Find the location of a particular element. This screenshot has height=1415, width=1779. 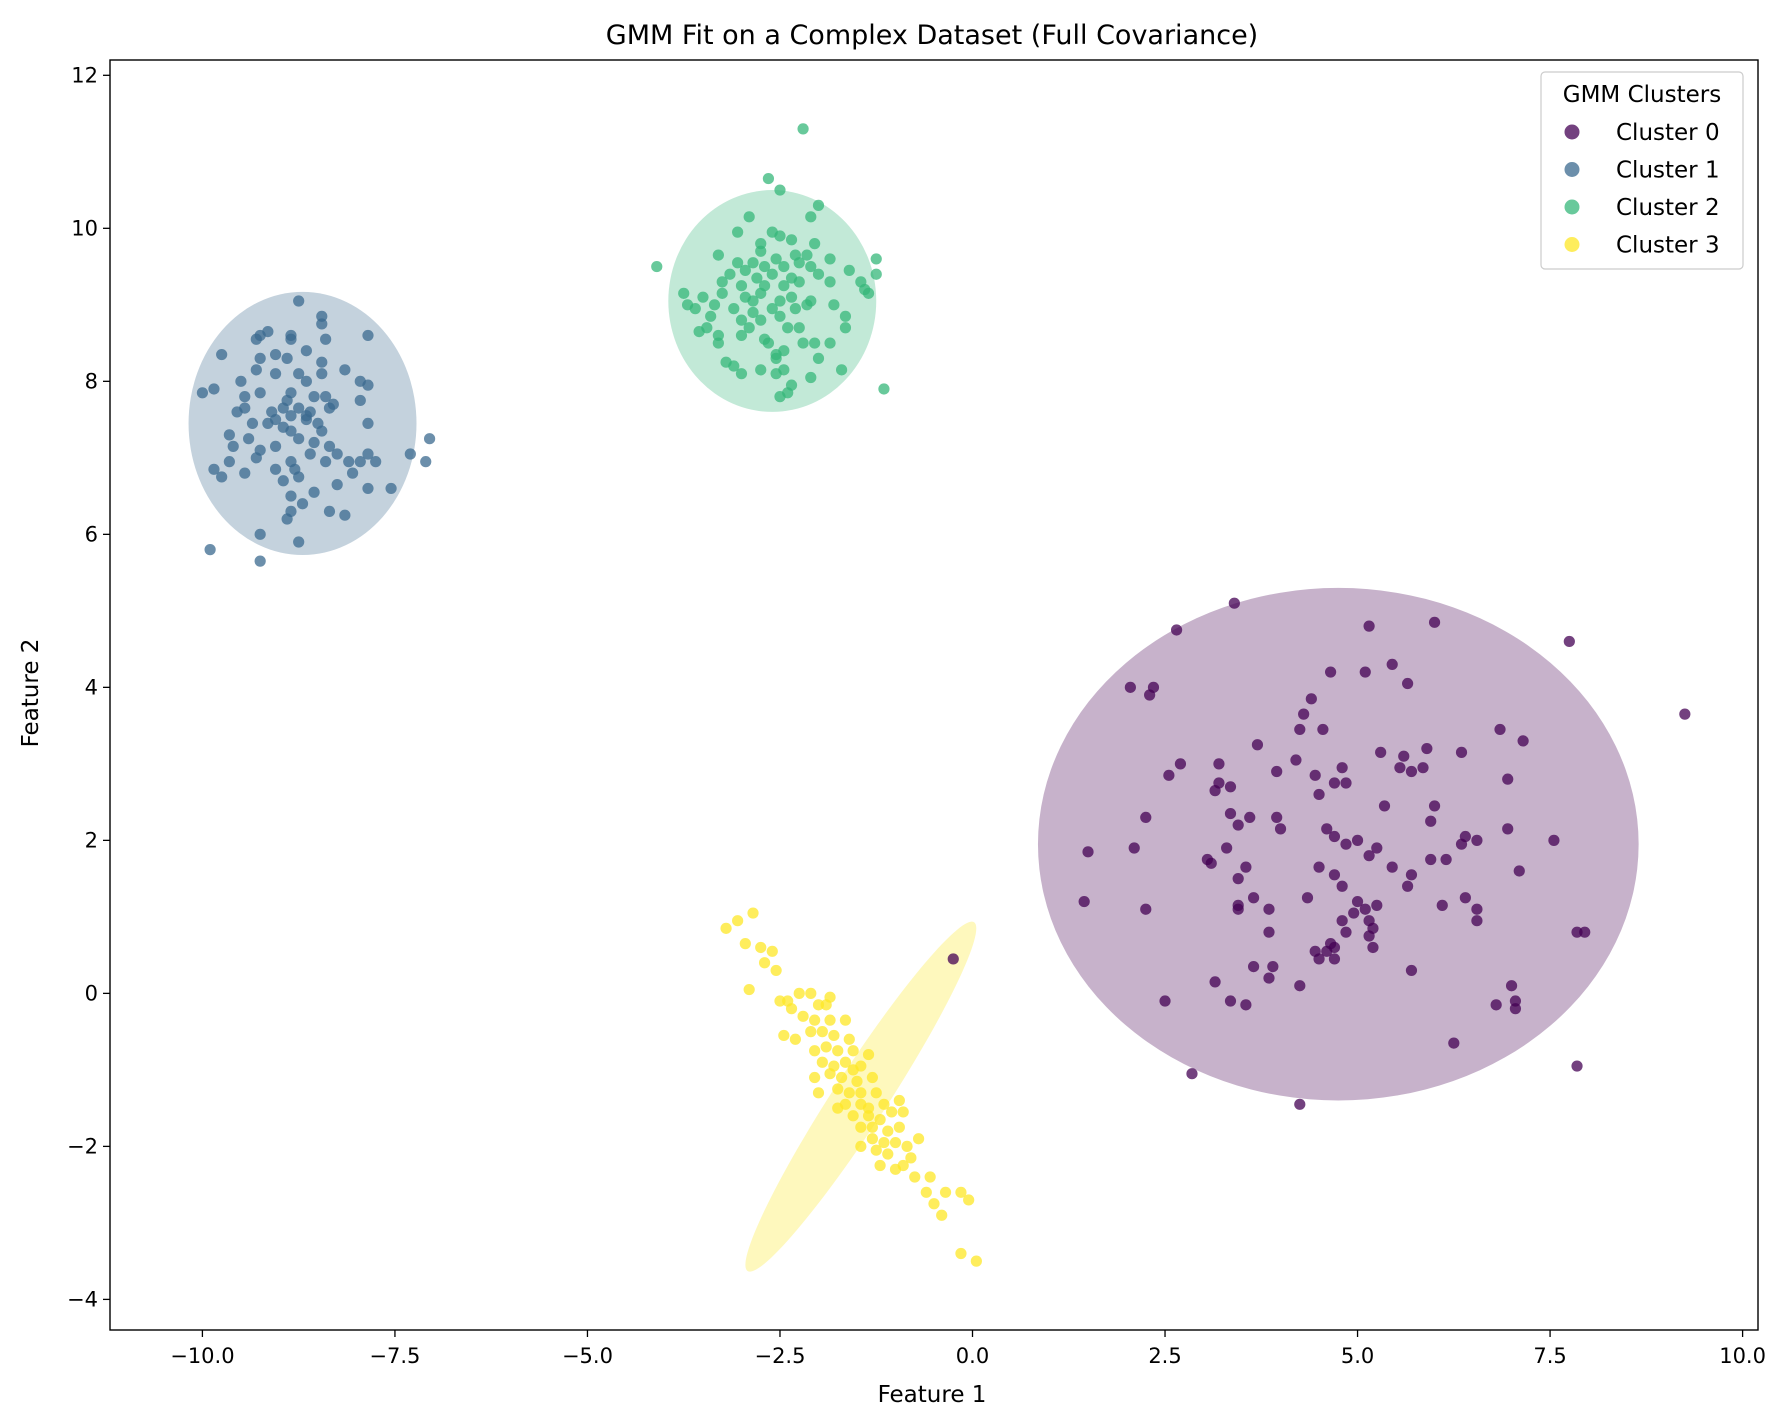

x-tick-label: 5.0 is located at coordinates (1357, 1356).